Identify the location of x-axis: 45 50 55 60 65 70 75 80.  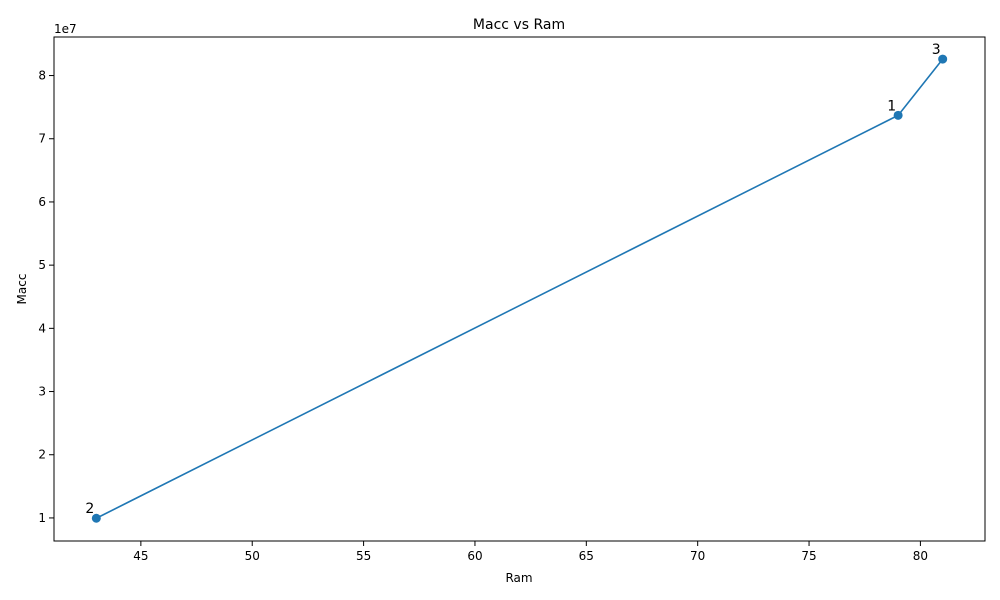
(530, 552).